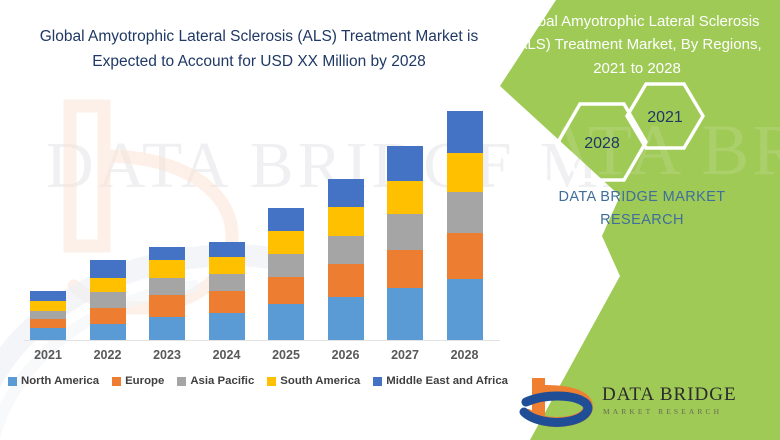  I want to click on legend-item-asia-pacific: Asia Pacific, so click(215, 381).